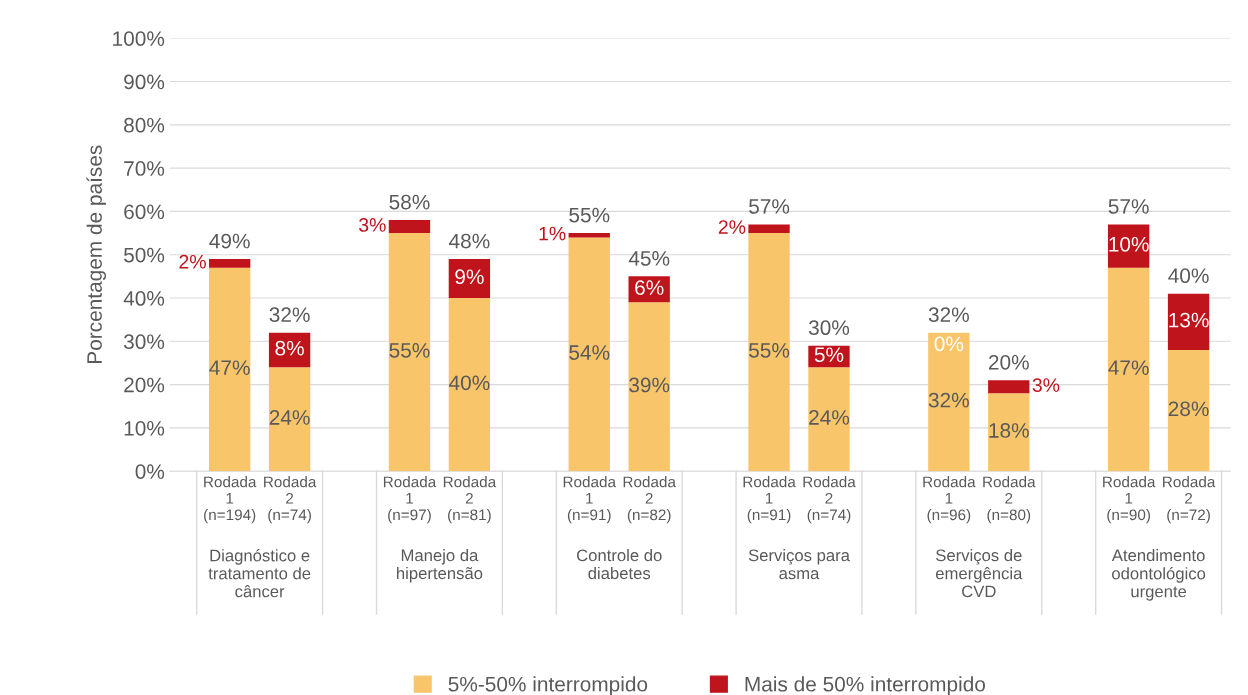 This screenshot has width=1248, height=695. Describe the element at coordinates (470, 500) in the screenshot. I see `x-tick-label: Rodada 2 (n=81)` at that location.